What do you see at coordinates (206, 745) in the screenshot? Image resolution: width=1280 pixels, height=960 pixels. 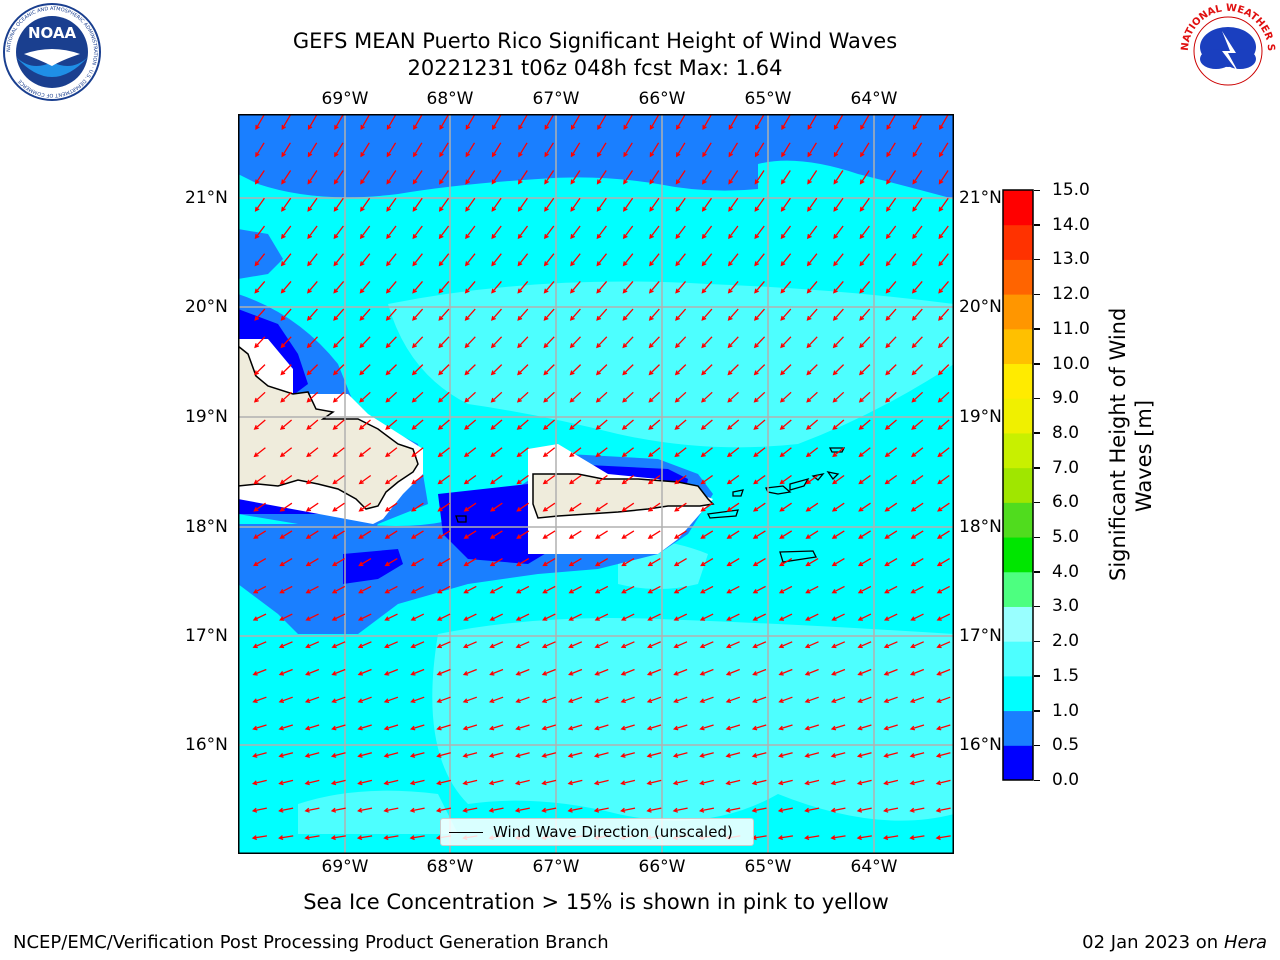 I see `lat-label-left: 16°N` at bounding box center [206, 745].